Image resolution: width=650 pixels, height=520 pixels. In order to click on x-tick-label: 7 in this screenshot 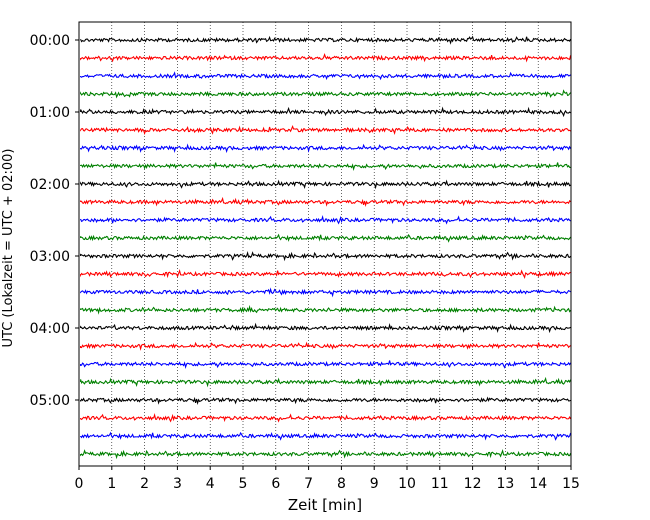, I will do `click(308, 484)`.